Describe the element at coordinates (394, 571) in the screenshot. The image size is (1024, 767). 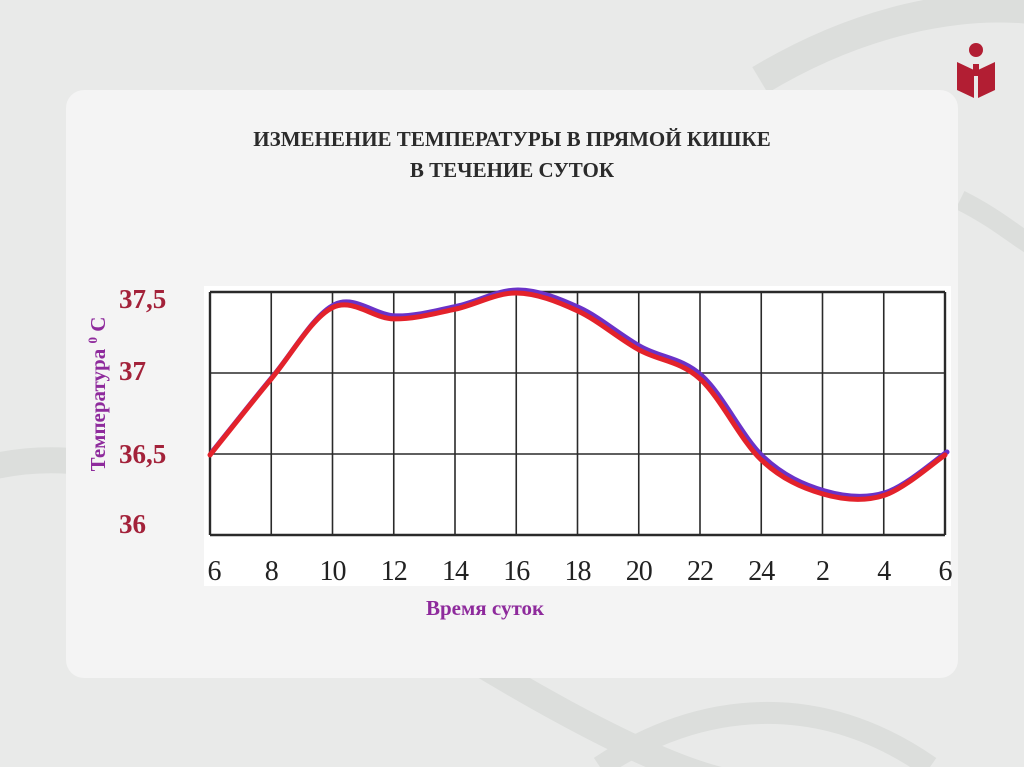
I see `x-tick-label: 12` at that location.